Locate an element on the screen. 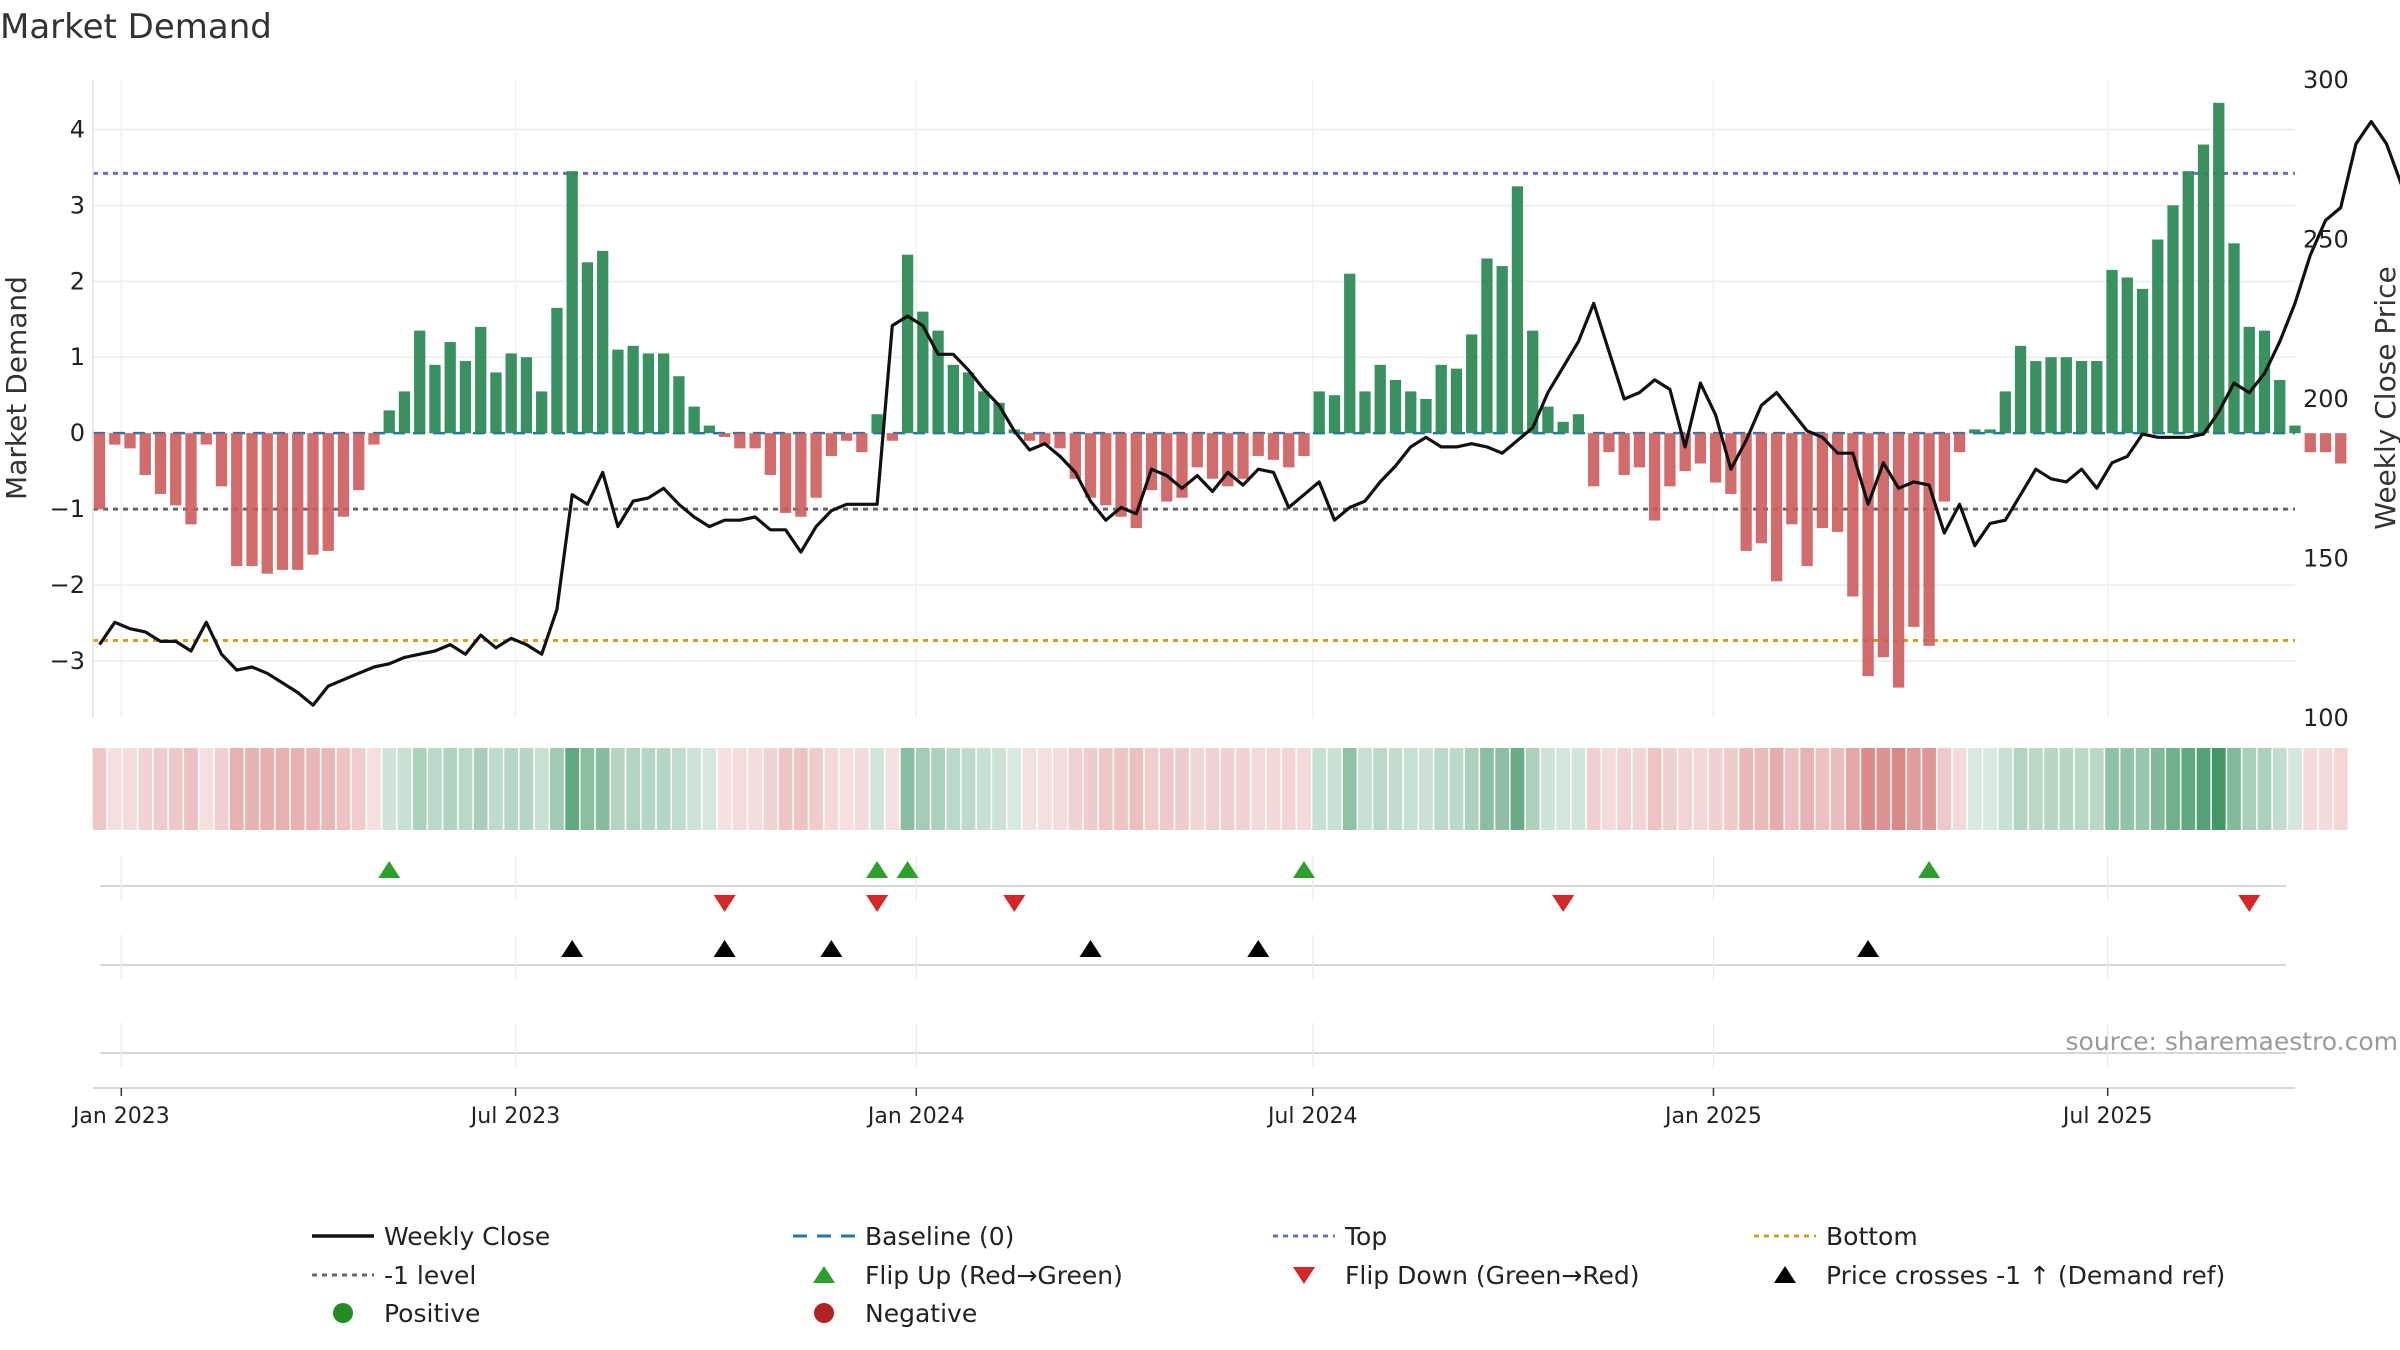 The image size is (2400, 1350). left-y-axis: −3 −2 −1 0 1 2 3 4 is located at coordinates (72, 399).